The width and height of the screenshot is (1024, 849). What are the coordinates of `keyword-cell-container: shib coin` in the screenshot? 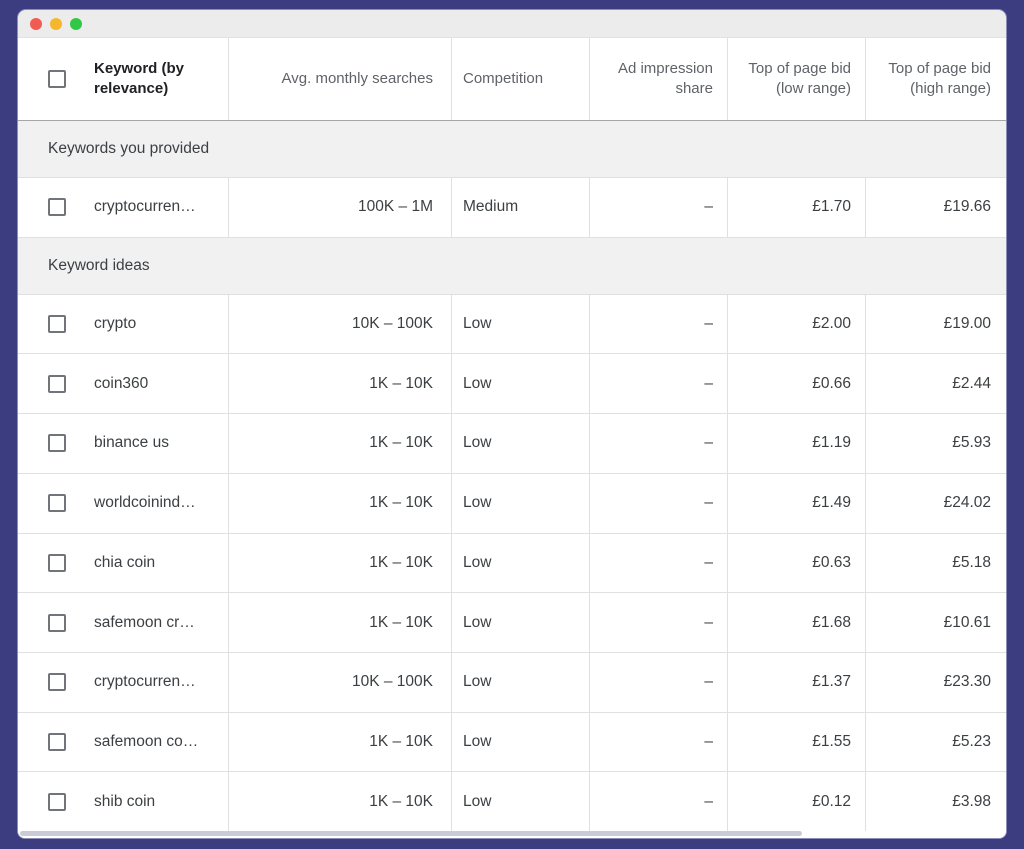 It's located at (123, 801).